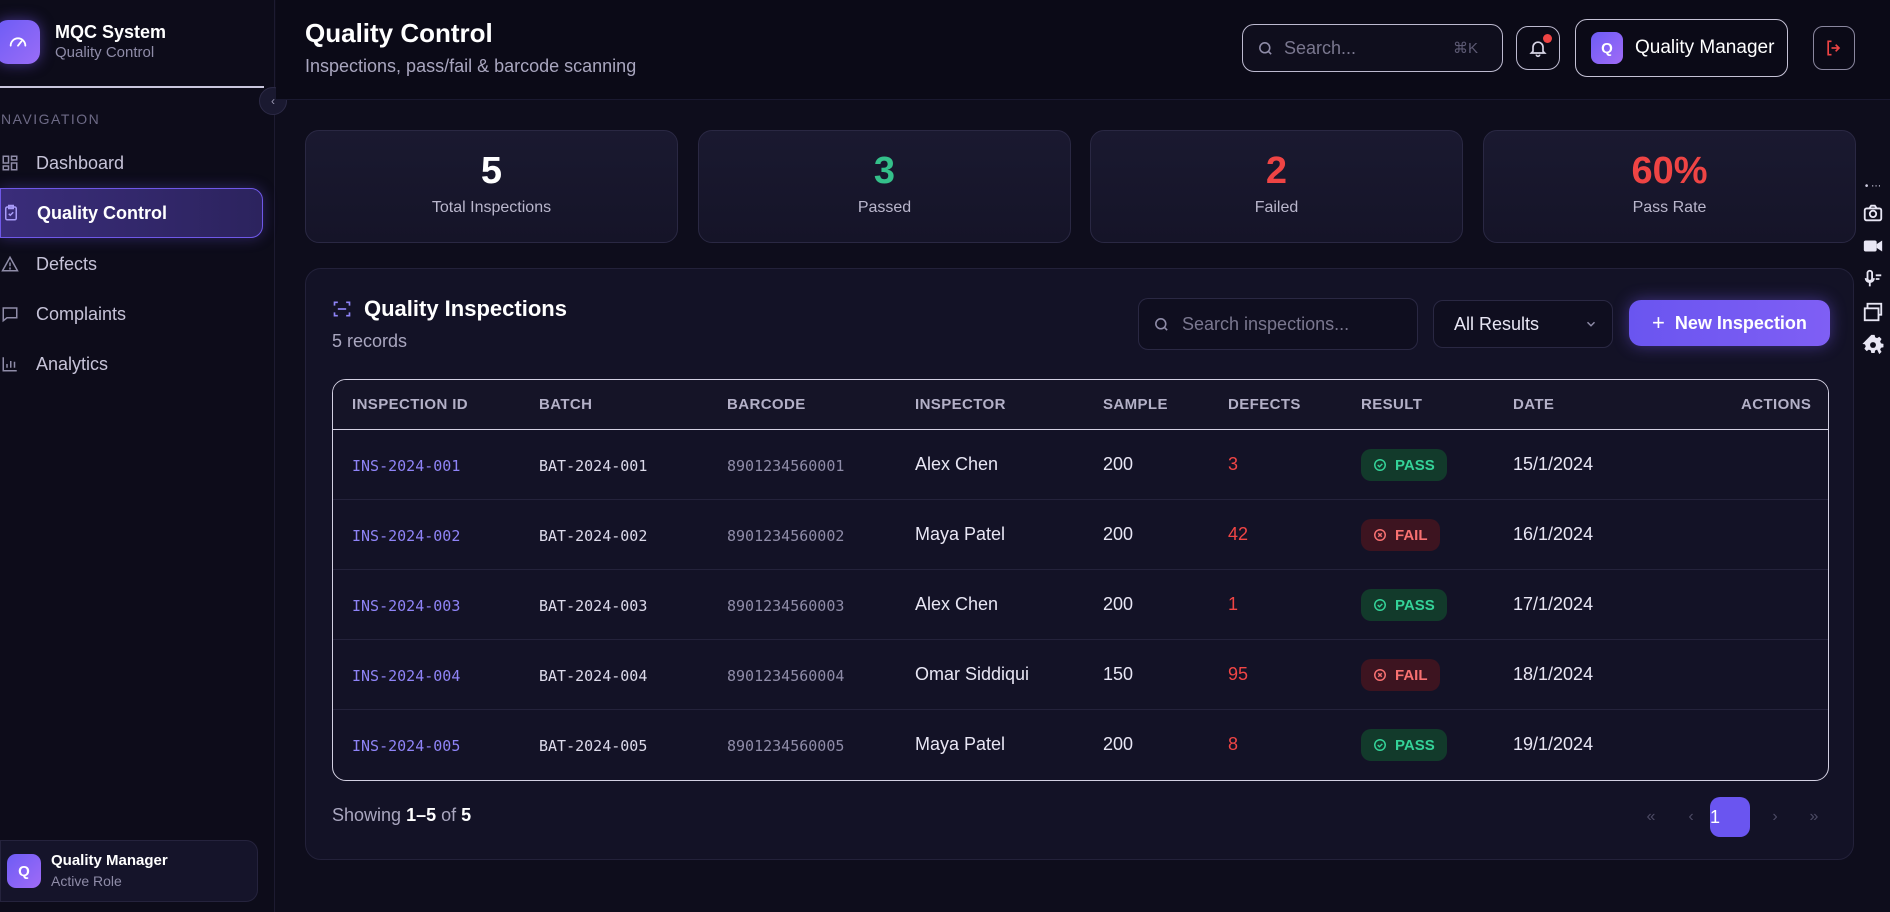  I want to click on stat-label: Pass Rate, so click(1669, 207).